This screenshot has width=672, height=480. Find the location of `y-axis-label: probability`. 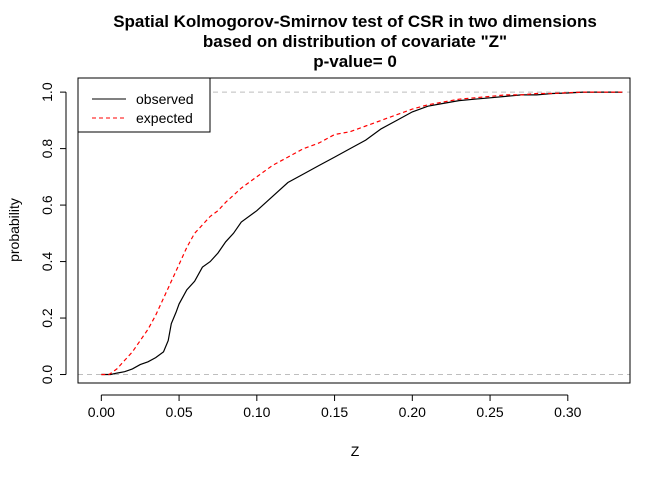

y-axis-label: probability is located at coordinates (14, 230).